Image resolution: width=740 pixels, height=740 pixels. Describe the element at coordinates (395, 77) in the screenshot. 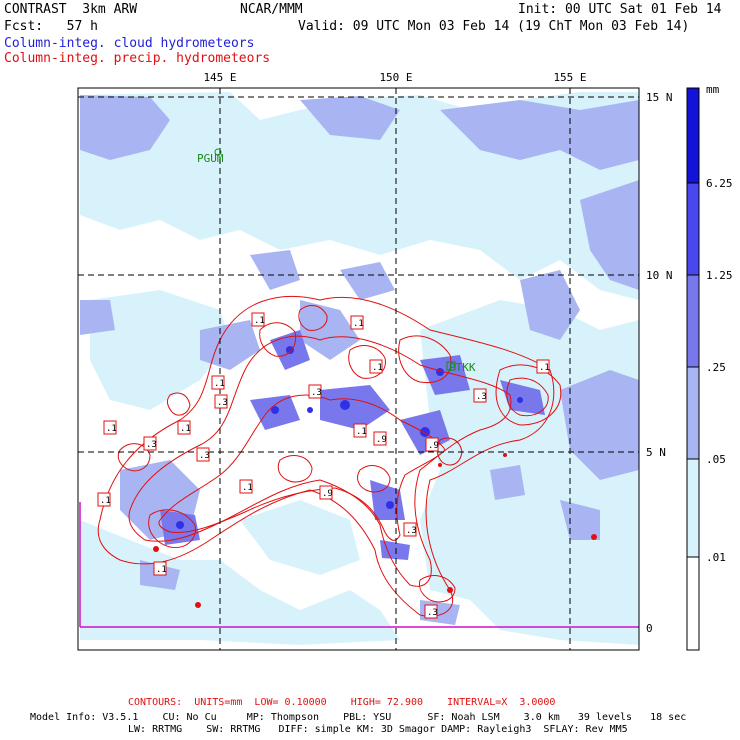

I see `lon-label-150e: 150 E` at that location.